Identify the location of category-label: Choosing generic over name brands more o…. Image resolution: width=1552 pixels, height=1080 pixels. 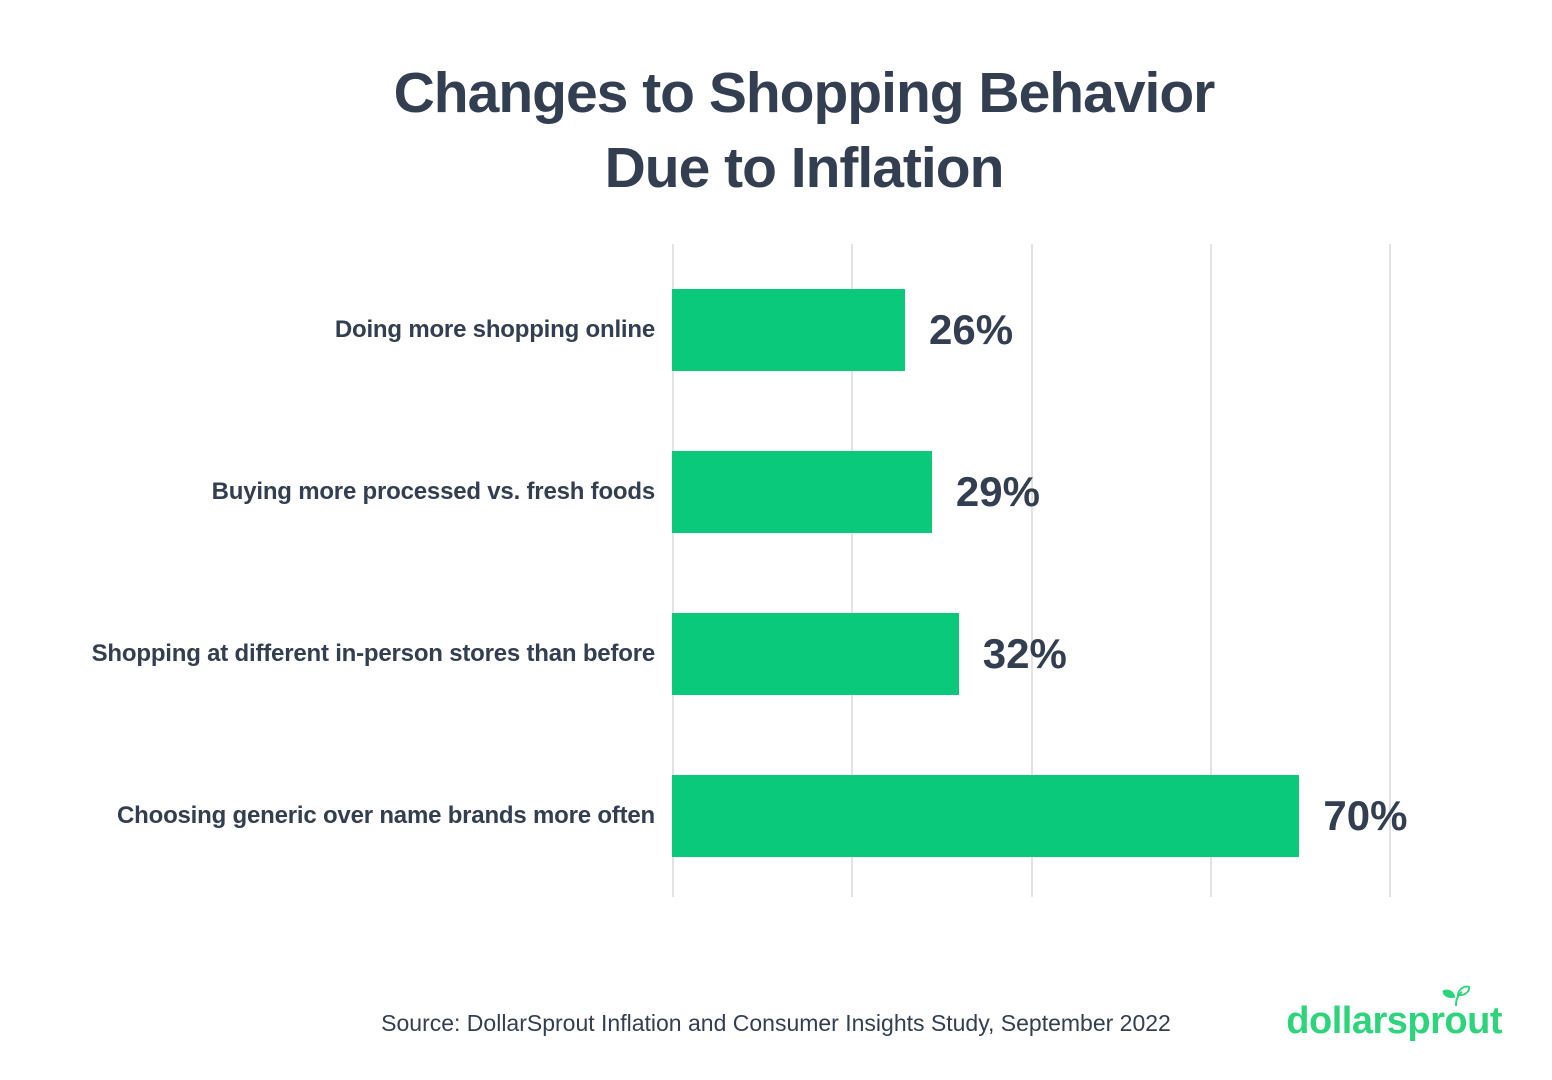
(386, 816).